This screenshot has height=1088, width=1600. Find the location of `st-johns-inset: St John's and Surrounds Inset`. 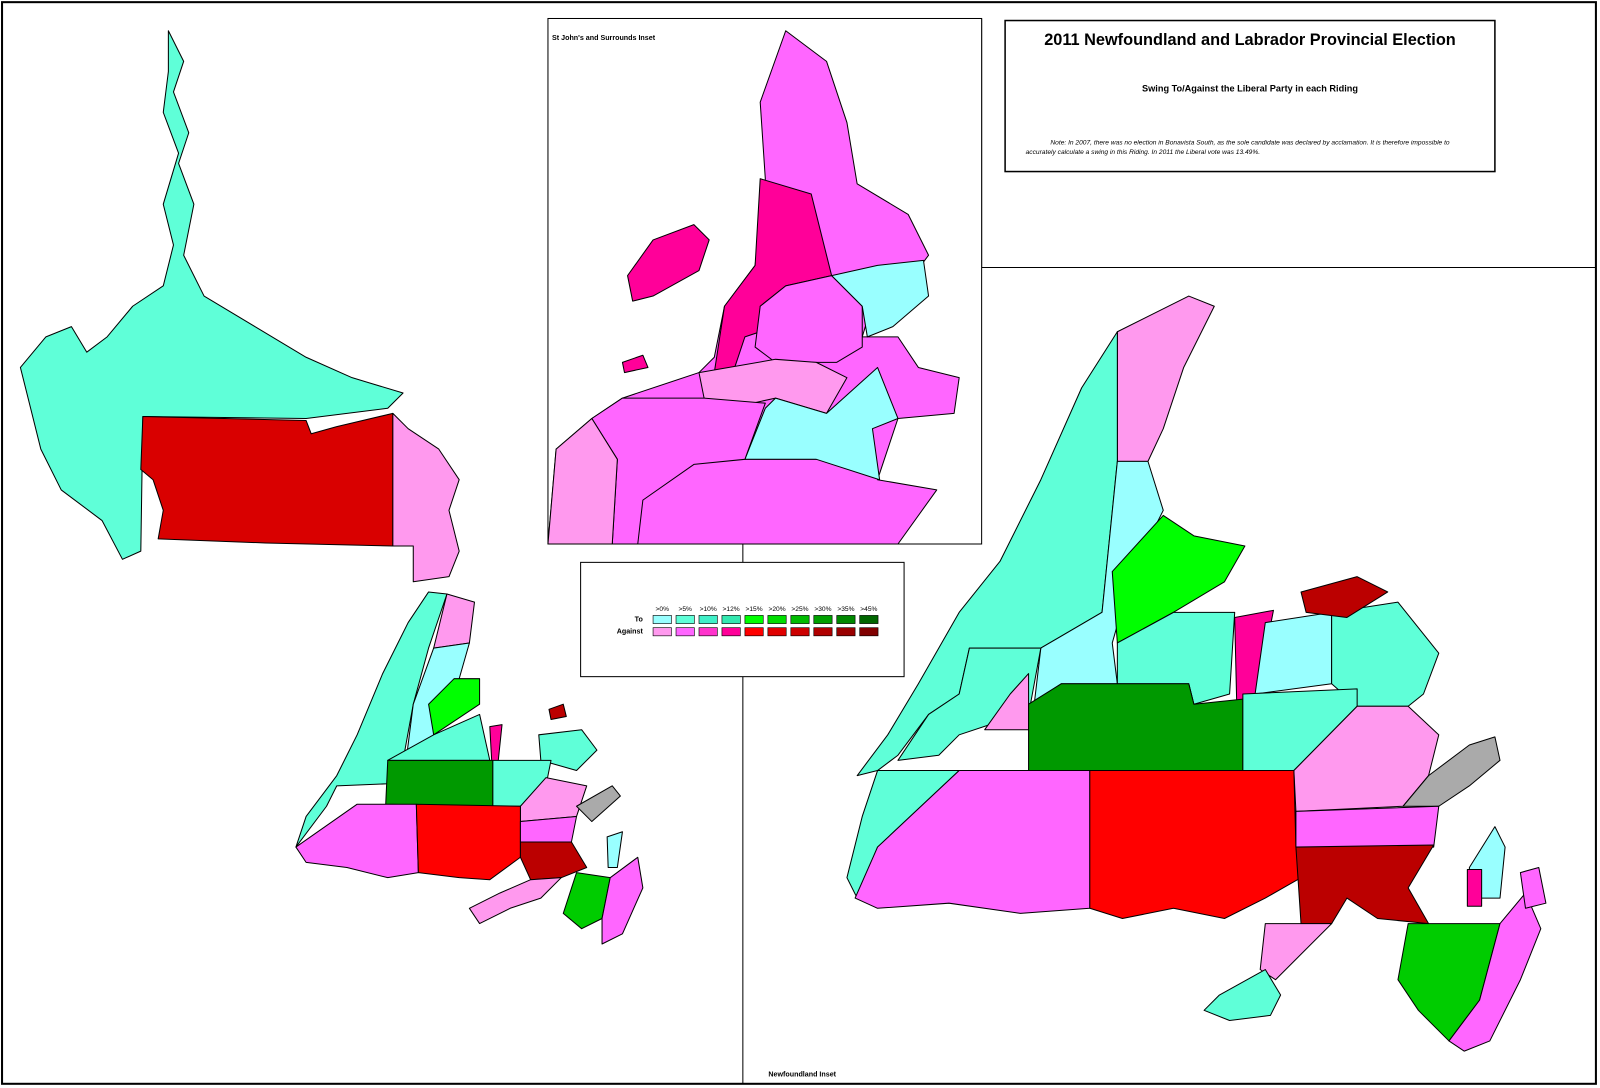

st-johns-inset: St John's and Surrounds Inset is located at coordinates (765, 281).